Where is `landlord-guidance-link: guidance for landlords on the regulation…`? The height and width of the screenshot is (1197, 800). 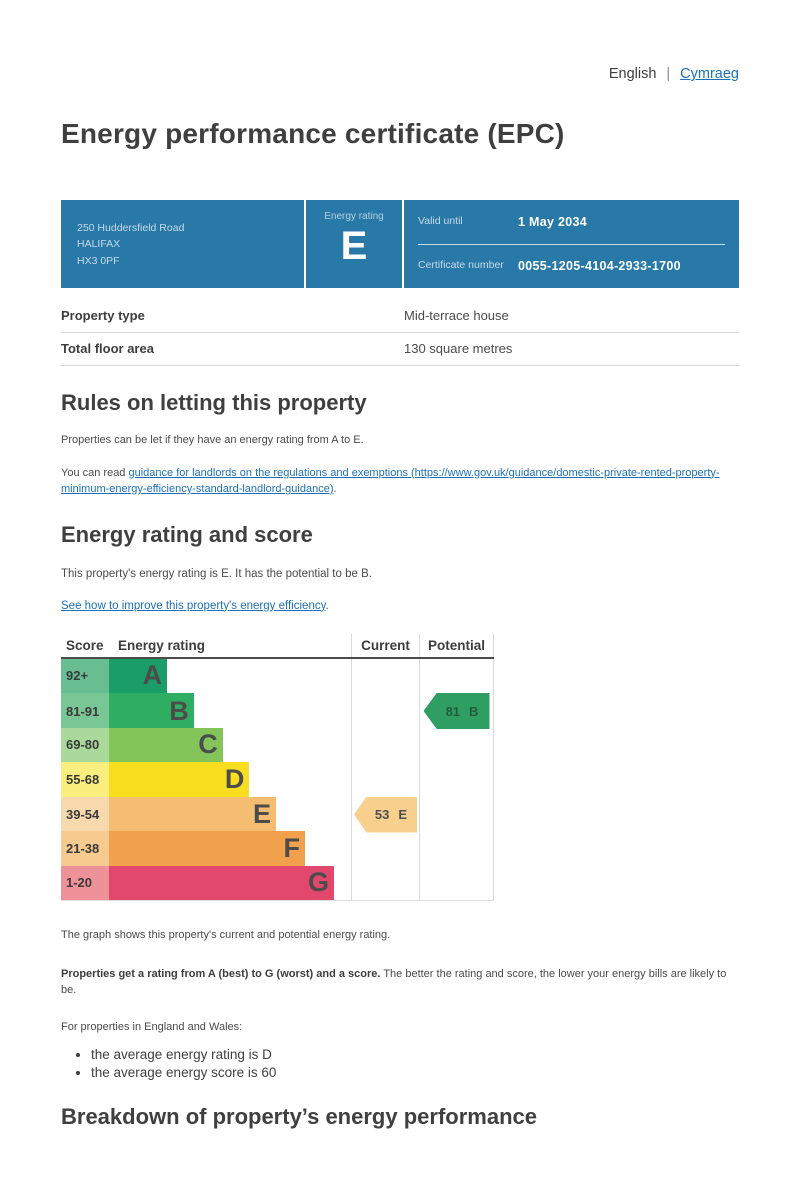 landlord-guidance-link: guidance for landlords on the regulation… is located at coordinates (390, 481).